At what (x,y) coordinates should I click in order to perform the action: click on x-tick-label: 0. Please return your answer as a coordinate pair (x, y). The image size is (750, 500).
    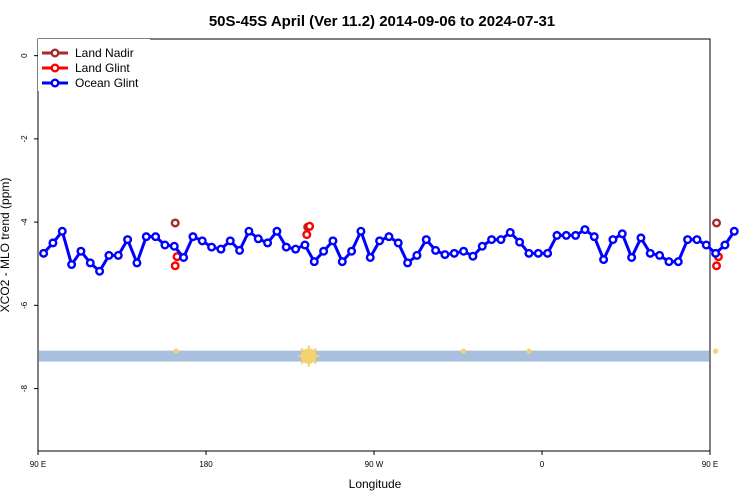
    Looking at the image, I should click on (542, 464).